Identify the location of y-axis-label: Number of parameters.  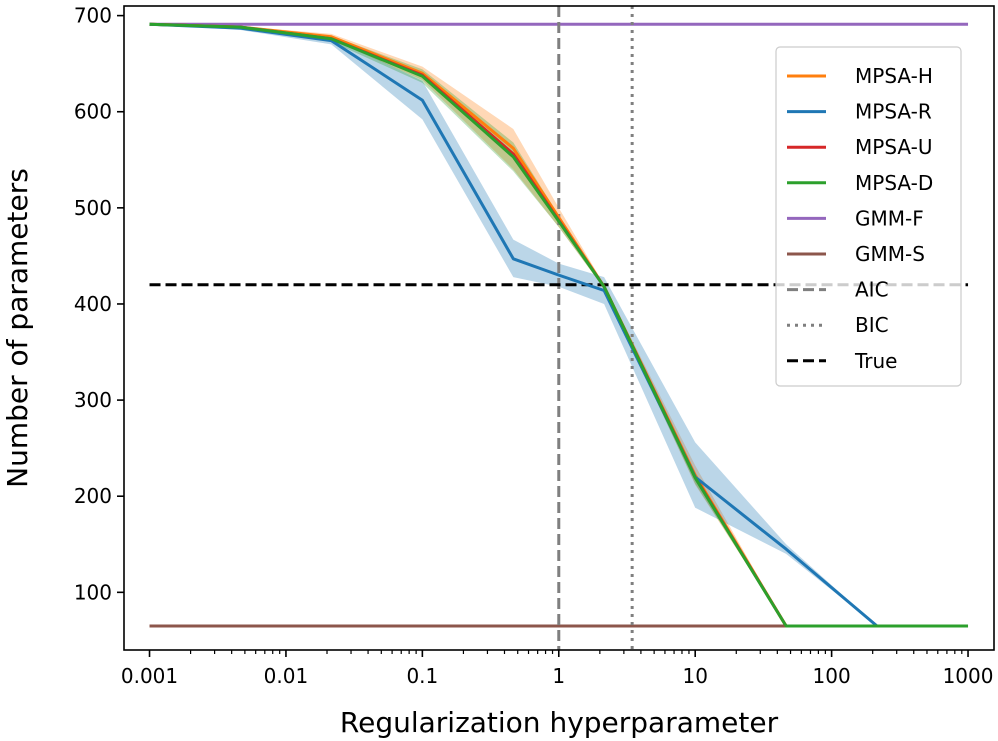
(17, 328).